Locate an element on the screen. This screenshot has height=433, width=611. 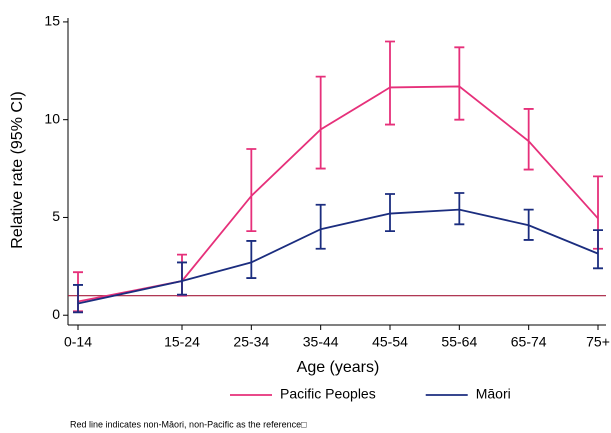
legend-label: Pacific Peoples is located at coordinates (328, 394).